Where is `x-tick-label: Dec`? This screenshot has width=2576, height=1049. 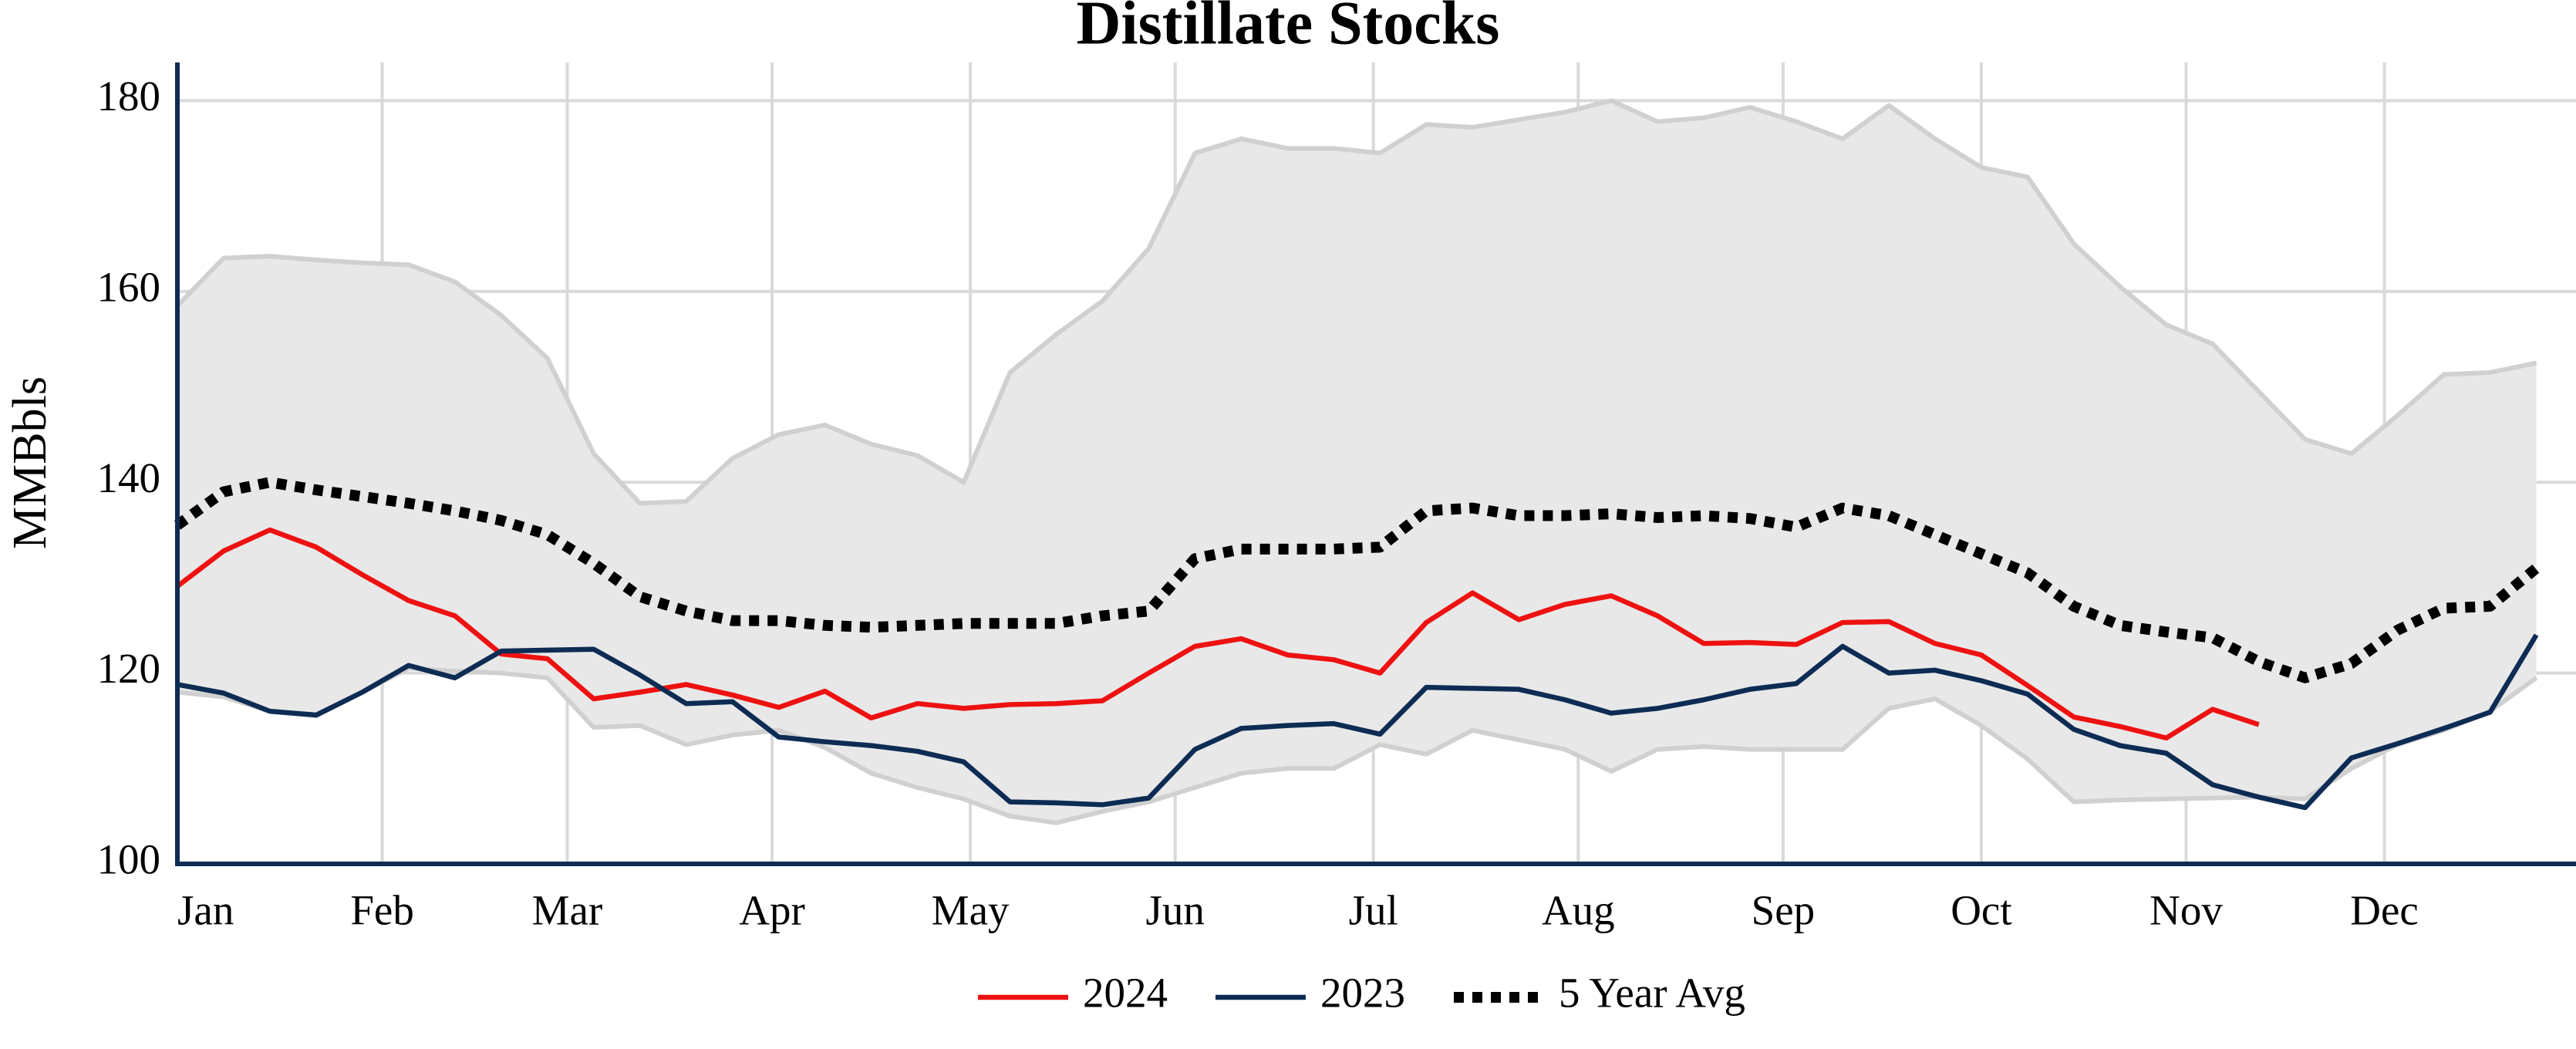
x-tick-label: Dec is located at coordinates (2384, 910).